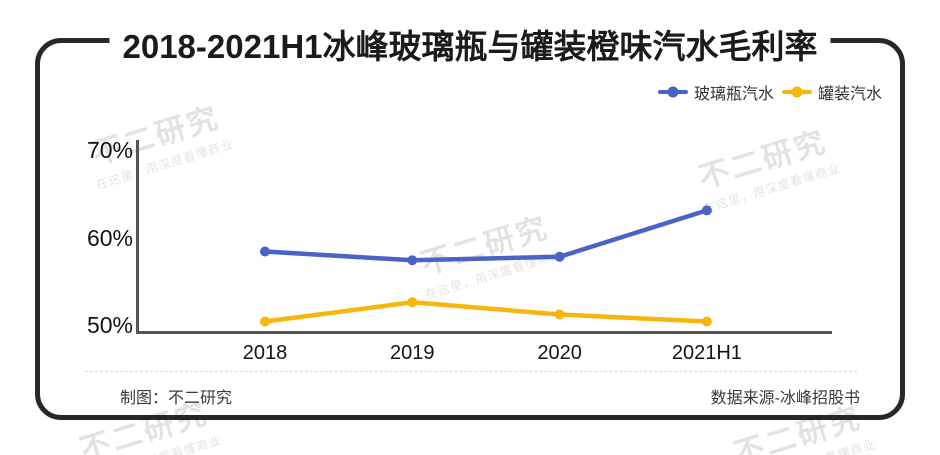  What do you see at coordinates (109, 237) in the screenshot?
I see `y-axis-tick: 60%` at bounding box center [109, 237].